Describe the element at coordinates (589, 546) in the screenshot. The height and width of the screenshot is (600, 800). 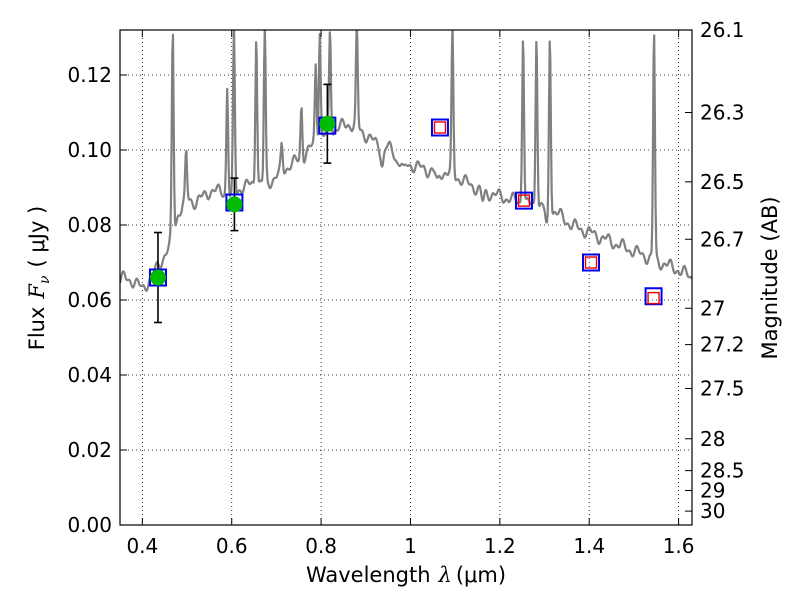
I see `x-tick-label: 1.4` at that location.